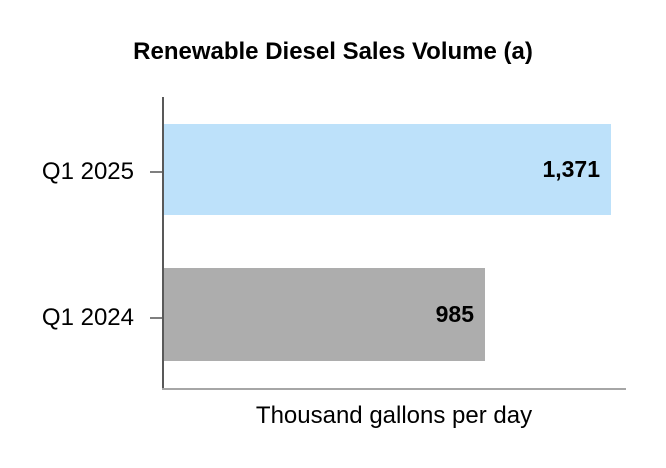 The height and width of the screenshot is (468, 666). Describe the element at coordinates (387, 169) in the screenshot. I see `bar-q1-2025: 1,371` at that location.